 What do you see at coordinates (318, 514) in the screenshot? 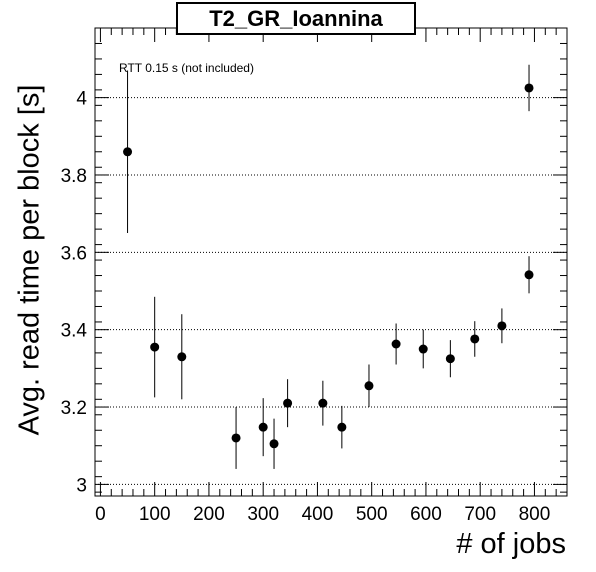
I see `x-tick-label: 400` at bounding box center [318, 514].